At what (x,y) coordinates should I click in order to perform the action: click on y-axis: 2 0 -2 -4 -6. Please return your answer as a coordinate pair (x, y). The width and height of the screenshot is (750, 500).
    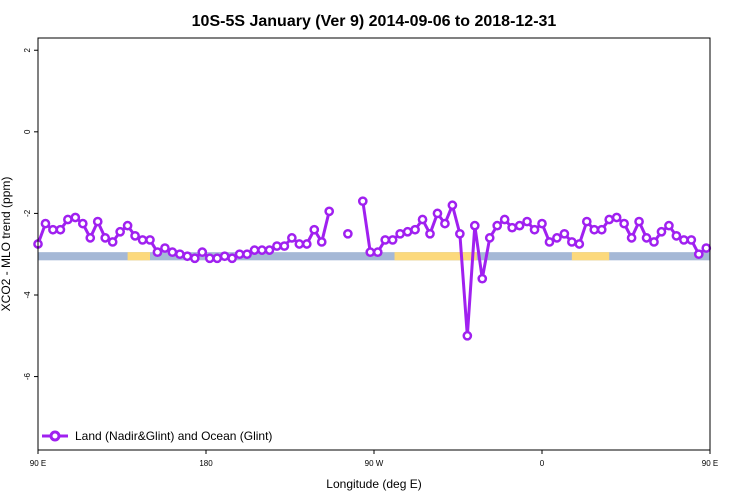
    Looking at the image, I should click on (30, 213).